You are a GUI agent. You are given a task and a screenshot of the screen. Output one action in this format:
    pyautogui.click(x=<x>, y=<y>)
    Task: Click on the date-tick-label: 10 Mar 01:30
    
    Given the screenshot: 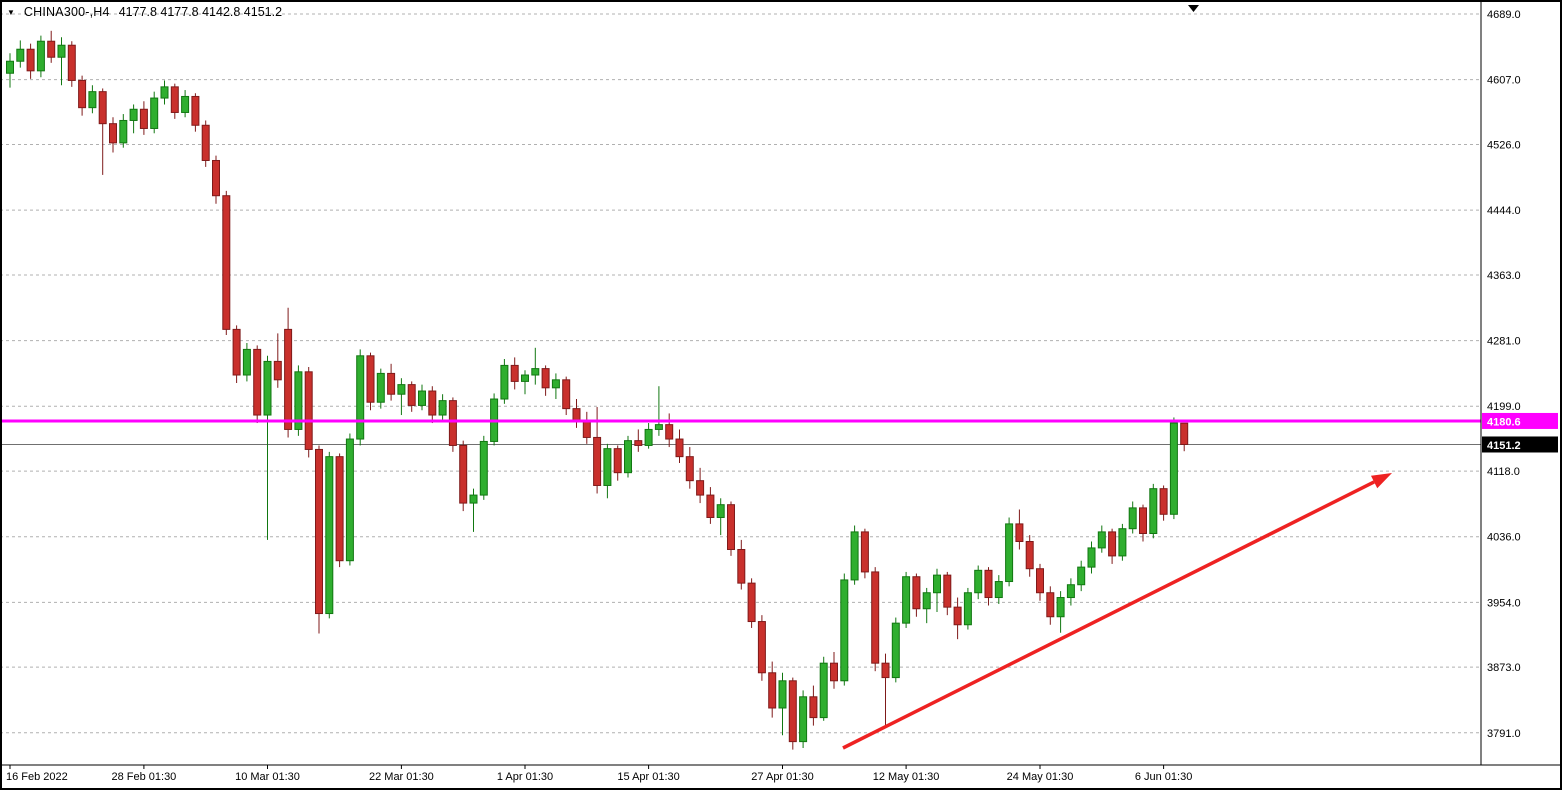 What is the action you would take?
    pyautogui.click(x=267, y=777)
    